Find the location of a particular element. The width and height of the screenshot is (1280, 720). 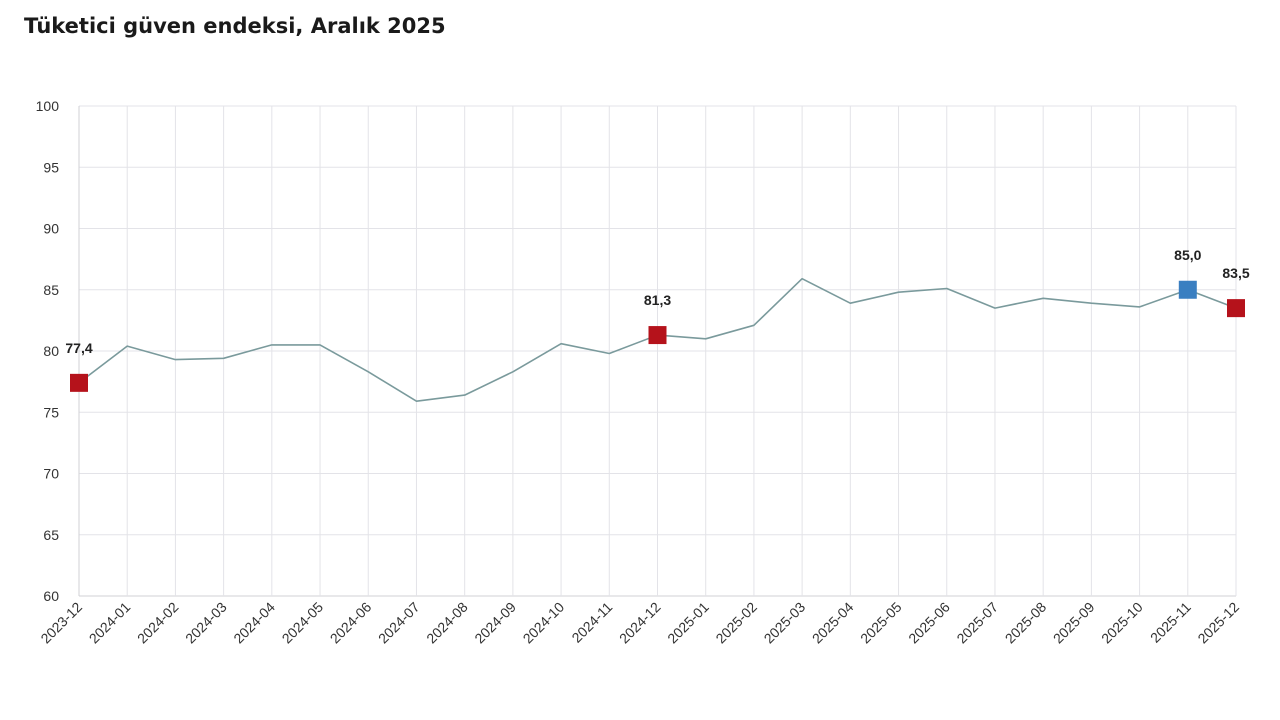

x-tick-label: 2025-10 is located at coordinates (1122, 623).